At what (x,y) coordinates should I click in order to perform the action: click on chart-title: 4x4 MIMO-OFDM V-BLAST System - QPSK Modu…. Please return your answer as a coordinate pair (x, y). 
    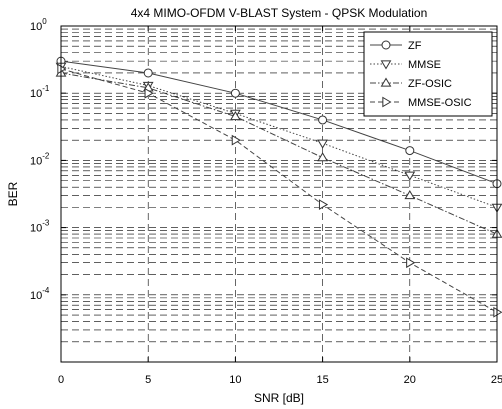
    Looking at the image, I should click on (279, 13).